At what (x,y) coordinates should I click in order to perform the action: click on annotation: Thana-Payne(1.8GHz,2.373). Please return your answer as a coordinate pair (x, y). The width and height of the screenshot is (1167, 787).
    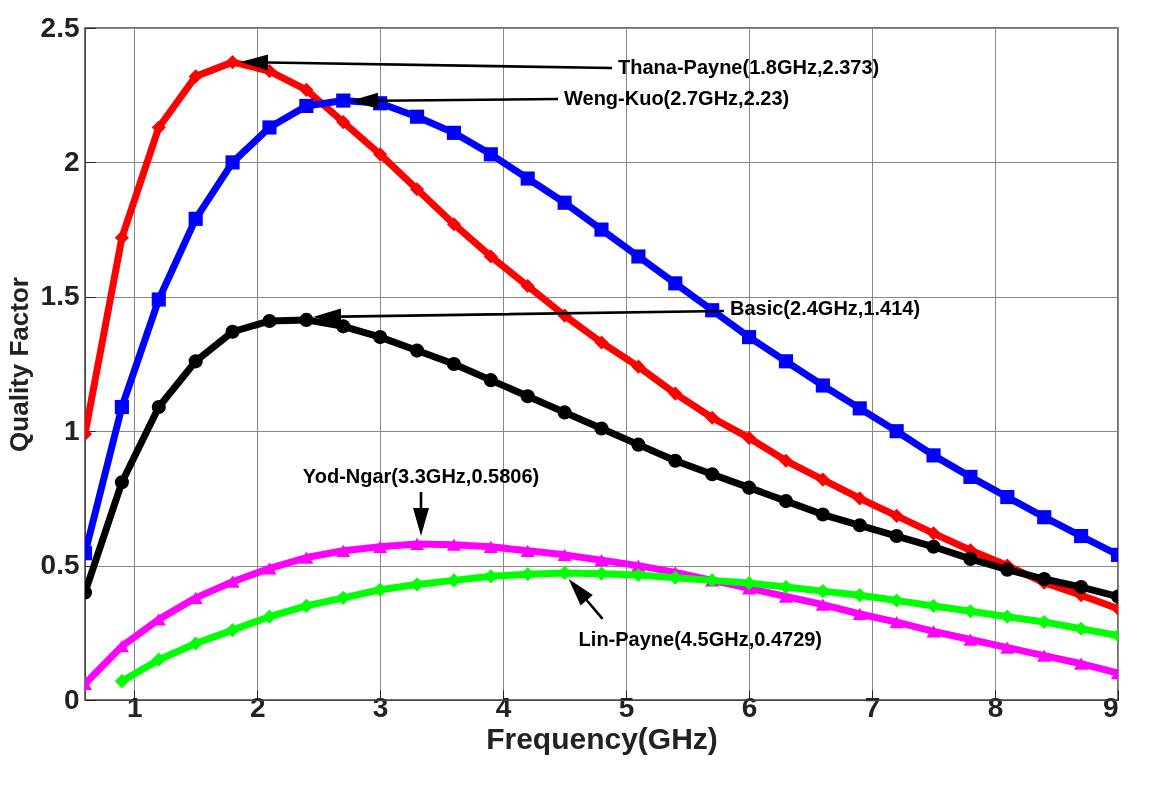
    Looking at the image, I should click on (749, 67).